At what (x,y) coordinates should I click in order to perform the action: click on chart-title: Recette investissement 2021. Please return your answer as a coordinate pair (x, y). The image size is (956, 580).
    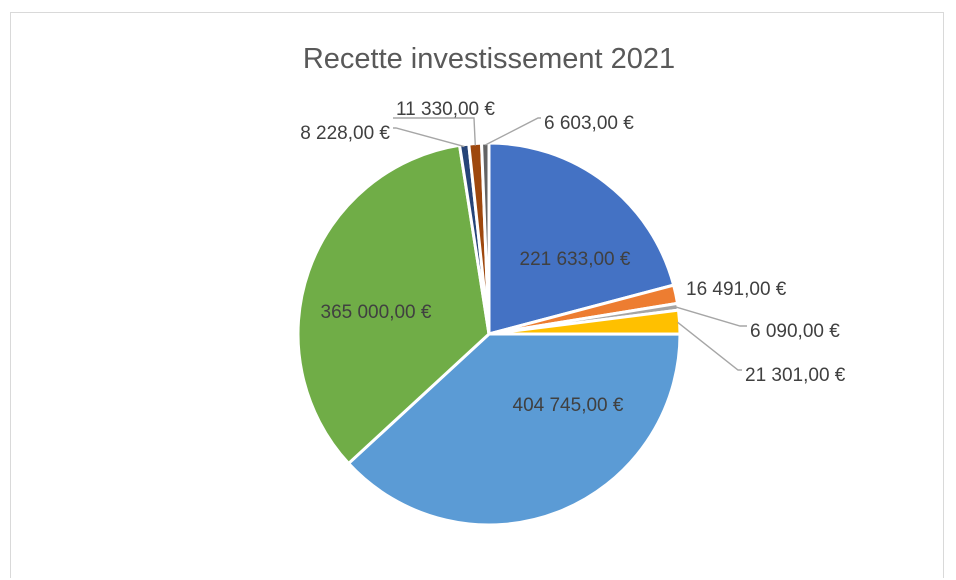
    Looking at the image, I should click on (489, 59).